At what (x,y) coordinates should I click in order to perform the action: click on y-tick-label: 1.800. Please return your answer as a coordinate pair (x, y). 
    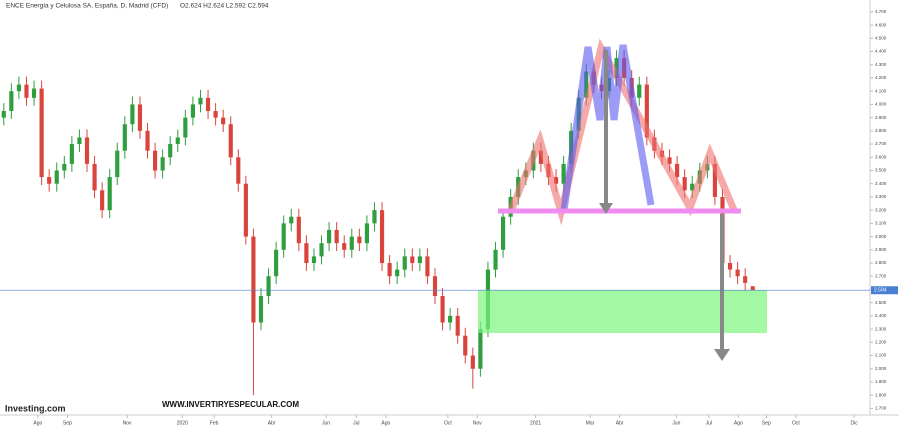
    Looking at the image, I should click on (881, 394).